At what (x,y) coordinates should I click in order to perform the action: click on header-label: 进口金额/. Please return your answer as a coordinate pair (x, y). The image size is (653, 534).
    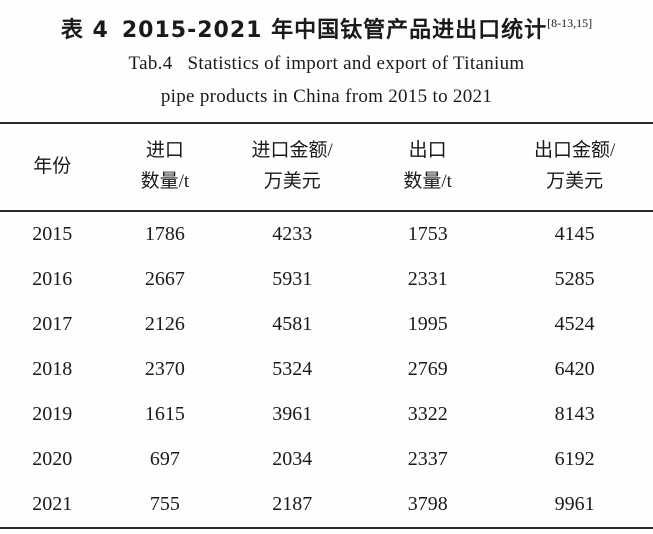
    Looking at the image, I should click on (292, 150).